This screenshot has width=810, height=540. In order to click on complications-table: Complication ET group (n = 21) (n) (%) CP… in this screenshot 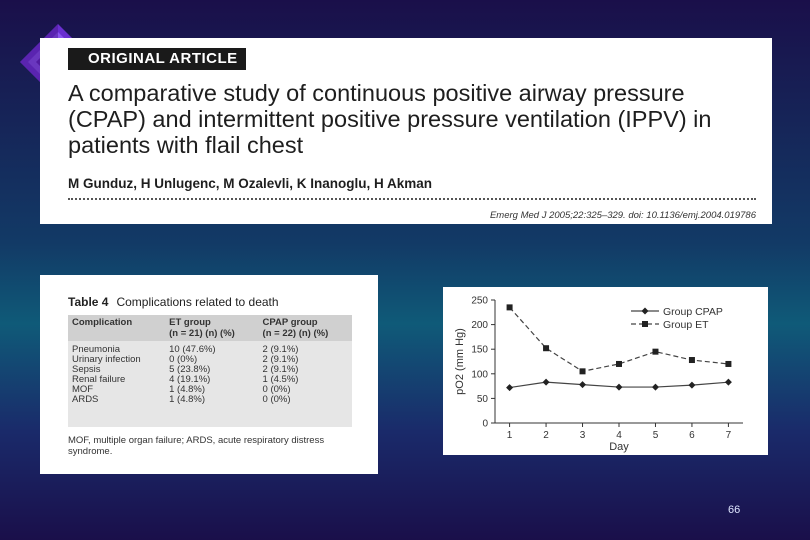, I will do `click(210, 360)`.